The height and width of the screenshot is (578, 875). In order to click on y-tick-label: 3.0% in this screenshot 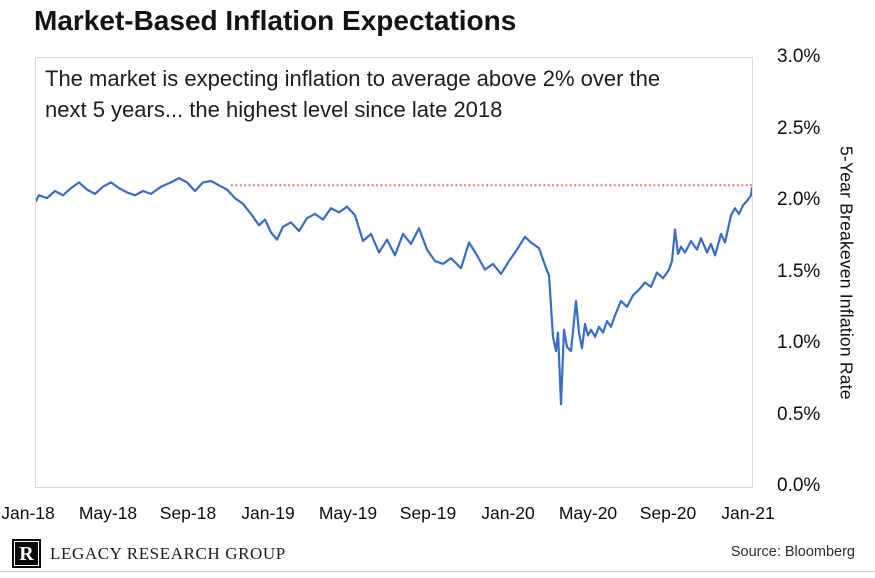, I will do `click(799, 56)`.